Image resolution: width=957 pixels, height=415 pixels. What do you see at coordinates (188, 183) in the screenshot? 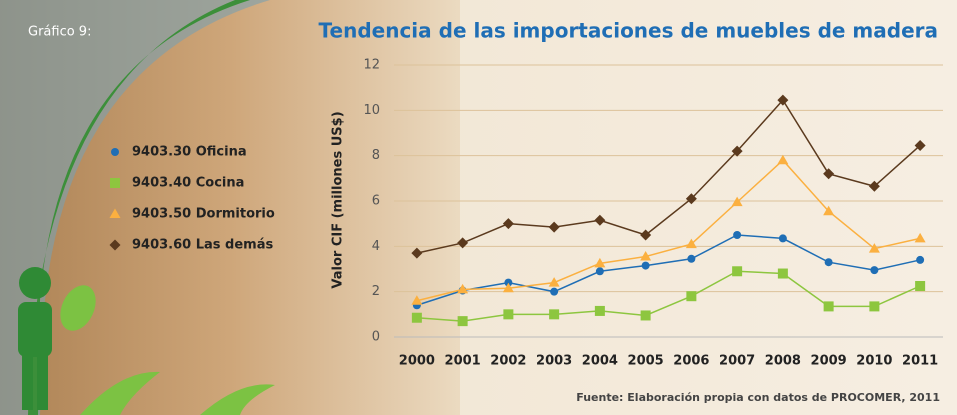
I see `legend-label: 9403.40 Cocina` at bounding box center [188, 183].